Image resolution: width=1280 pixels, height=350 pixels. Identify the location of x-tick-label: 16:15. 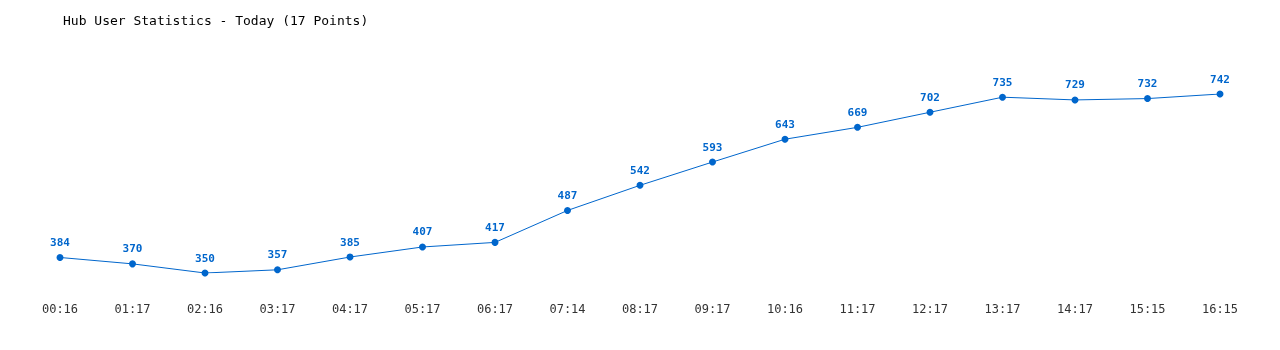
(1220, 309).